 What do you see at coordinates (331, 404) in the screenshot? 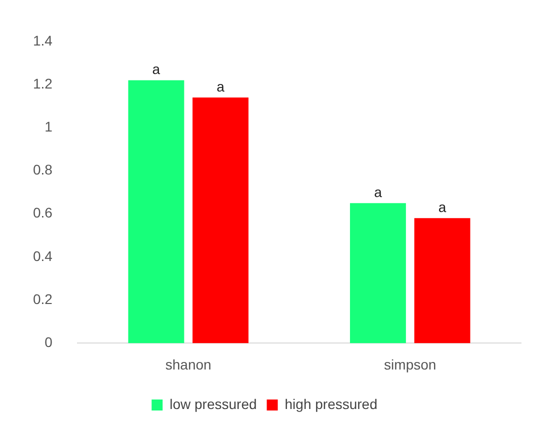
I see `legend-label: high pressured` at bounding box center [331, 404].